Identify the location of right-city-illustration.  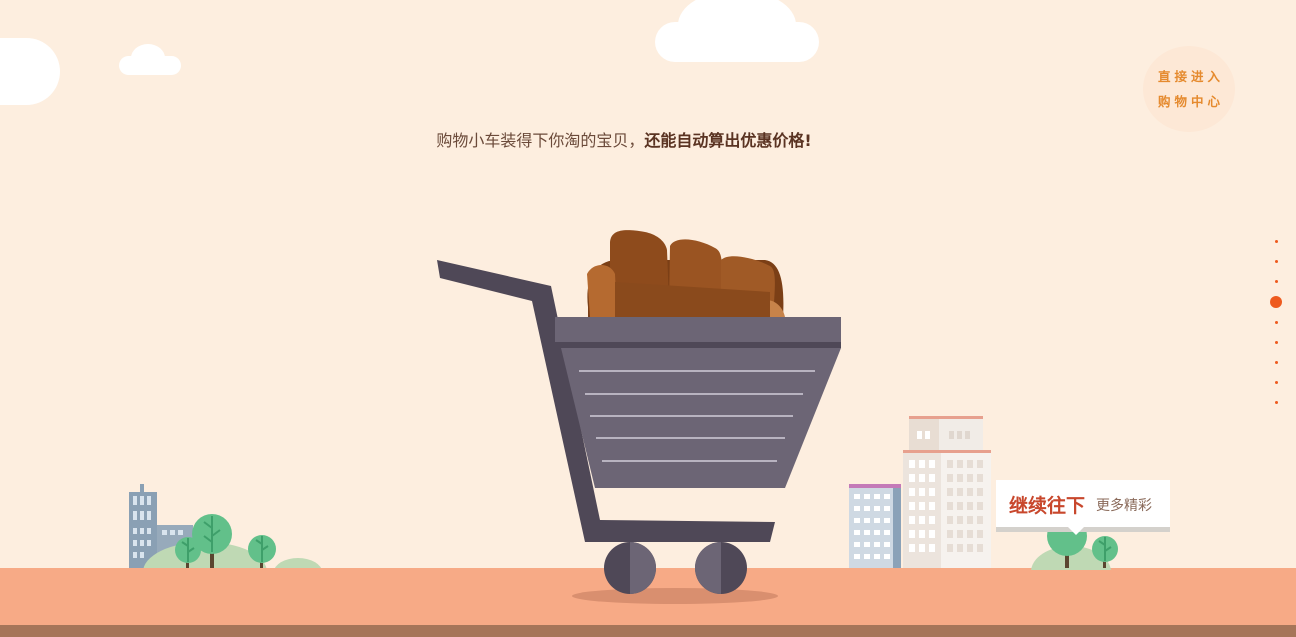
(983, 493).